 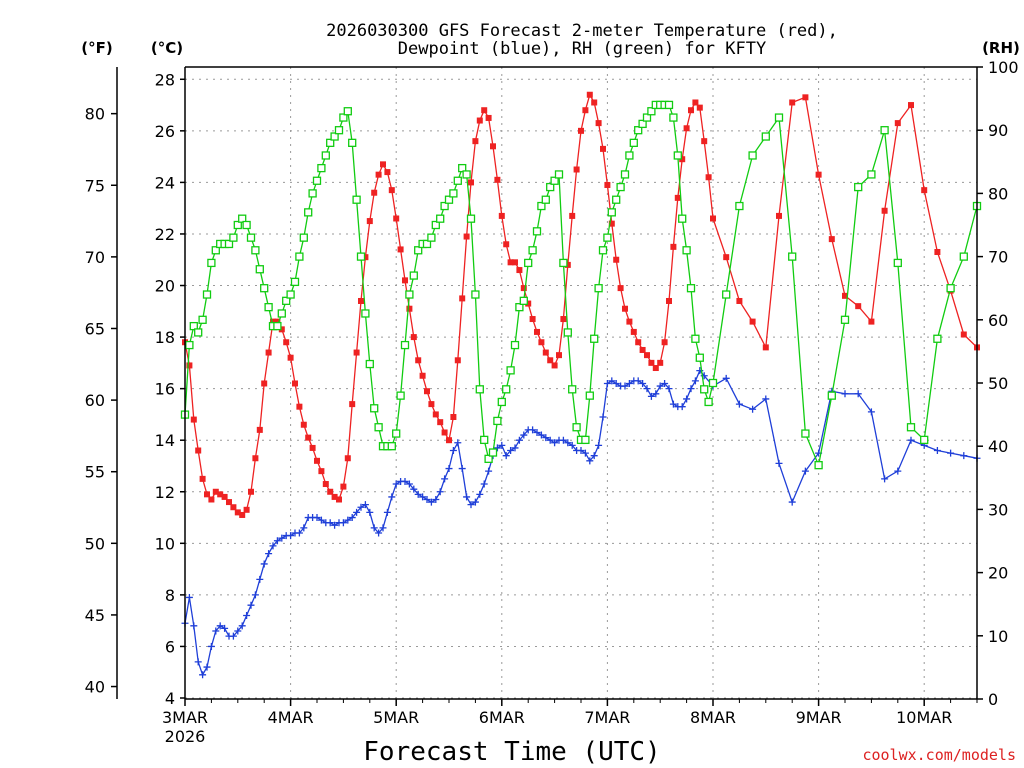 I want to click on right-axis-unit-rh: (RH), so click(x=1001, y=48).